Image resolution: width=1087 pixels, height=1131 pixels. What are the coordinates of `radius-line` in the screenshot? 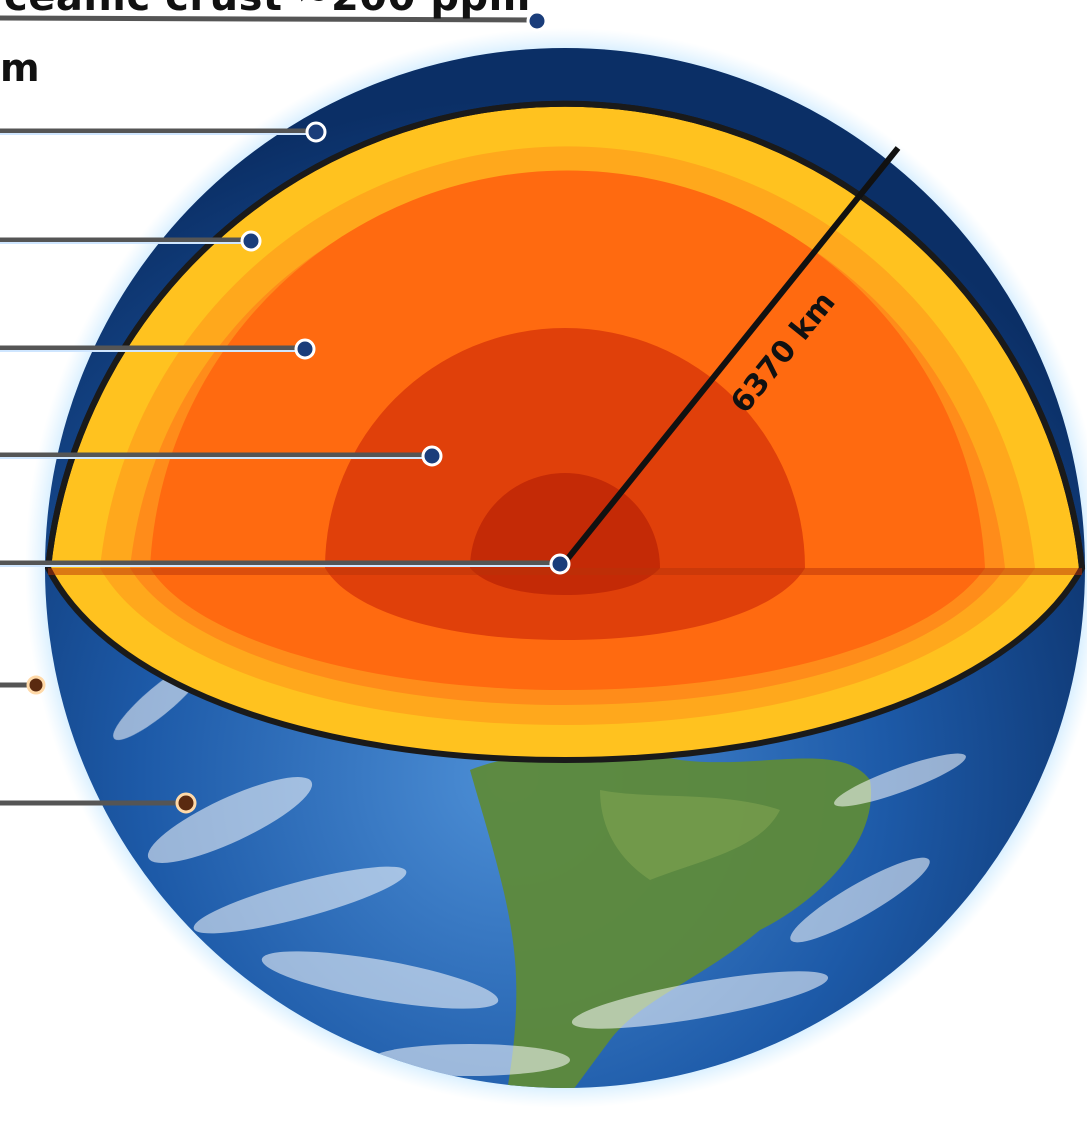 It's located at (731, 355).